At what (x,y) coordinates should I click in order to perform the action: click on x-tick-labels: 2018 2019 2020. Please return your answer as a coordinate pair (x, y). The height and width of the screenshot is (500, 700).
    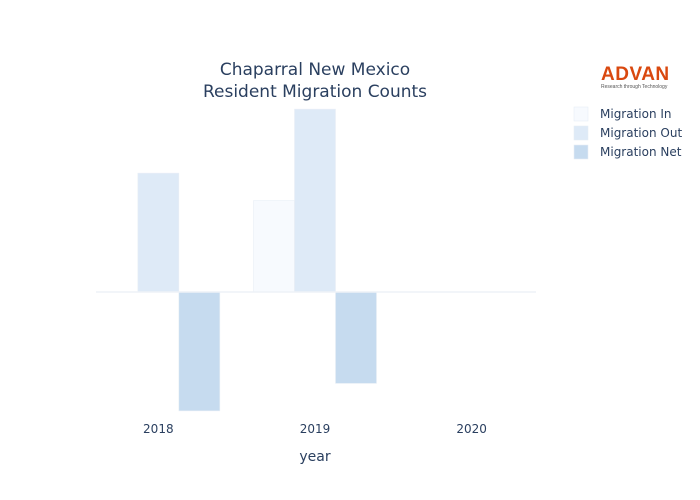
    Looking at the image, I should click on (315, 429).